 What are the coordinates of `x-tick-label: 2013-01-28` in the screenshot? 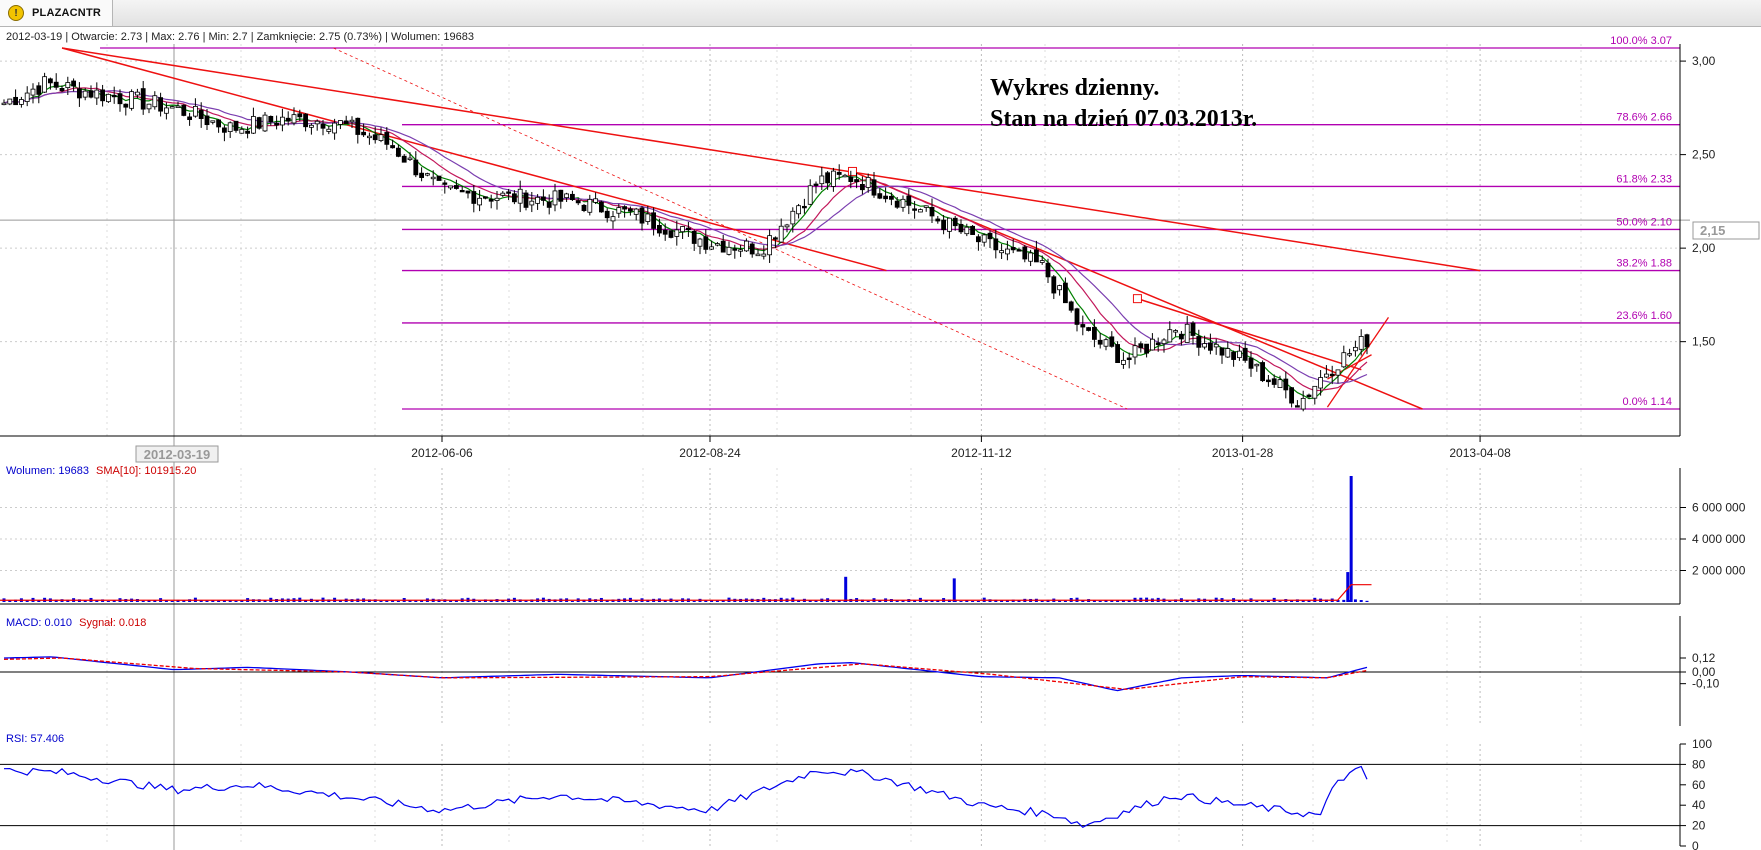 It's located at (1243, 453).